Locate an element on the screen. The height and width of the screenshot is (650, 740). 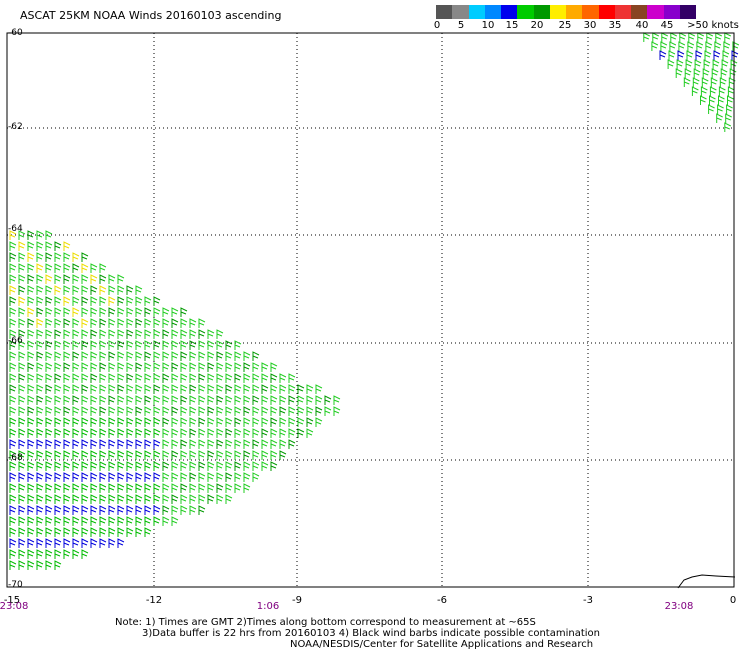
time-label-right: 23:08 is located at coordinates (679, 606).